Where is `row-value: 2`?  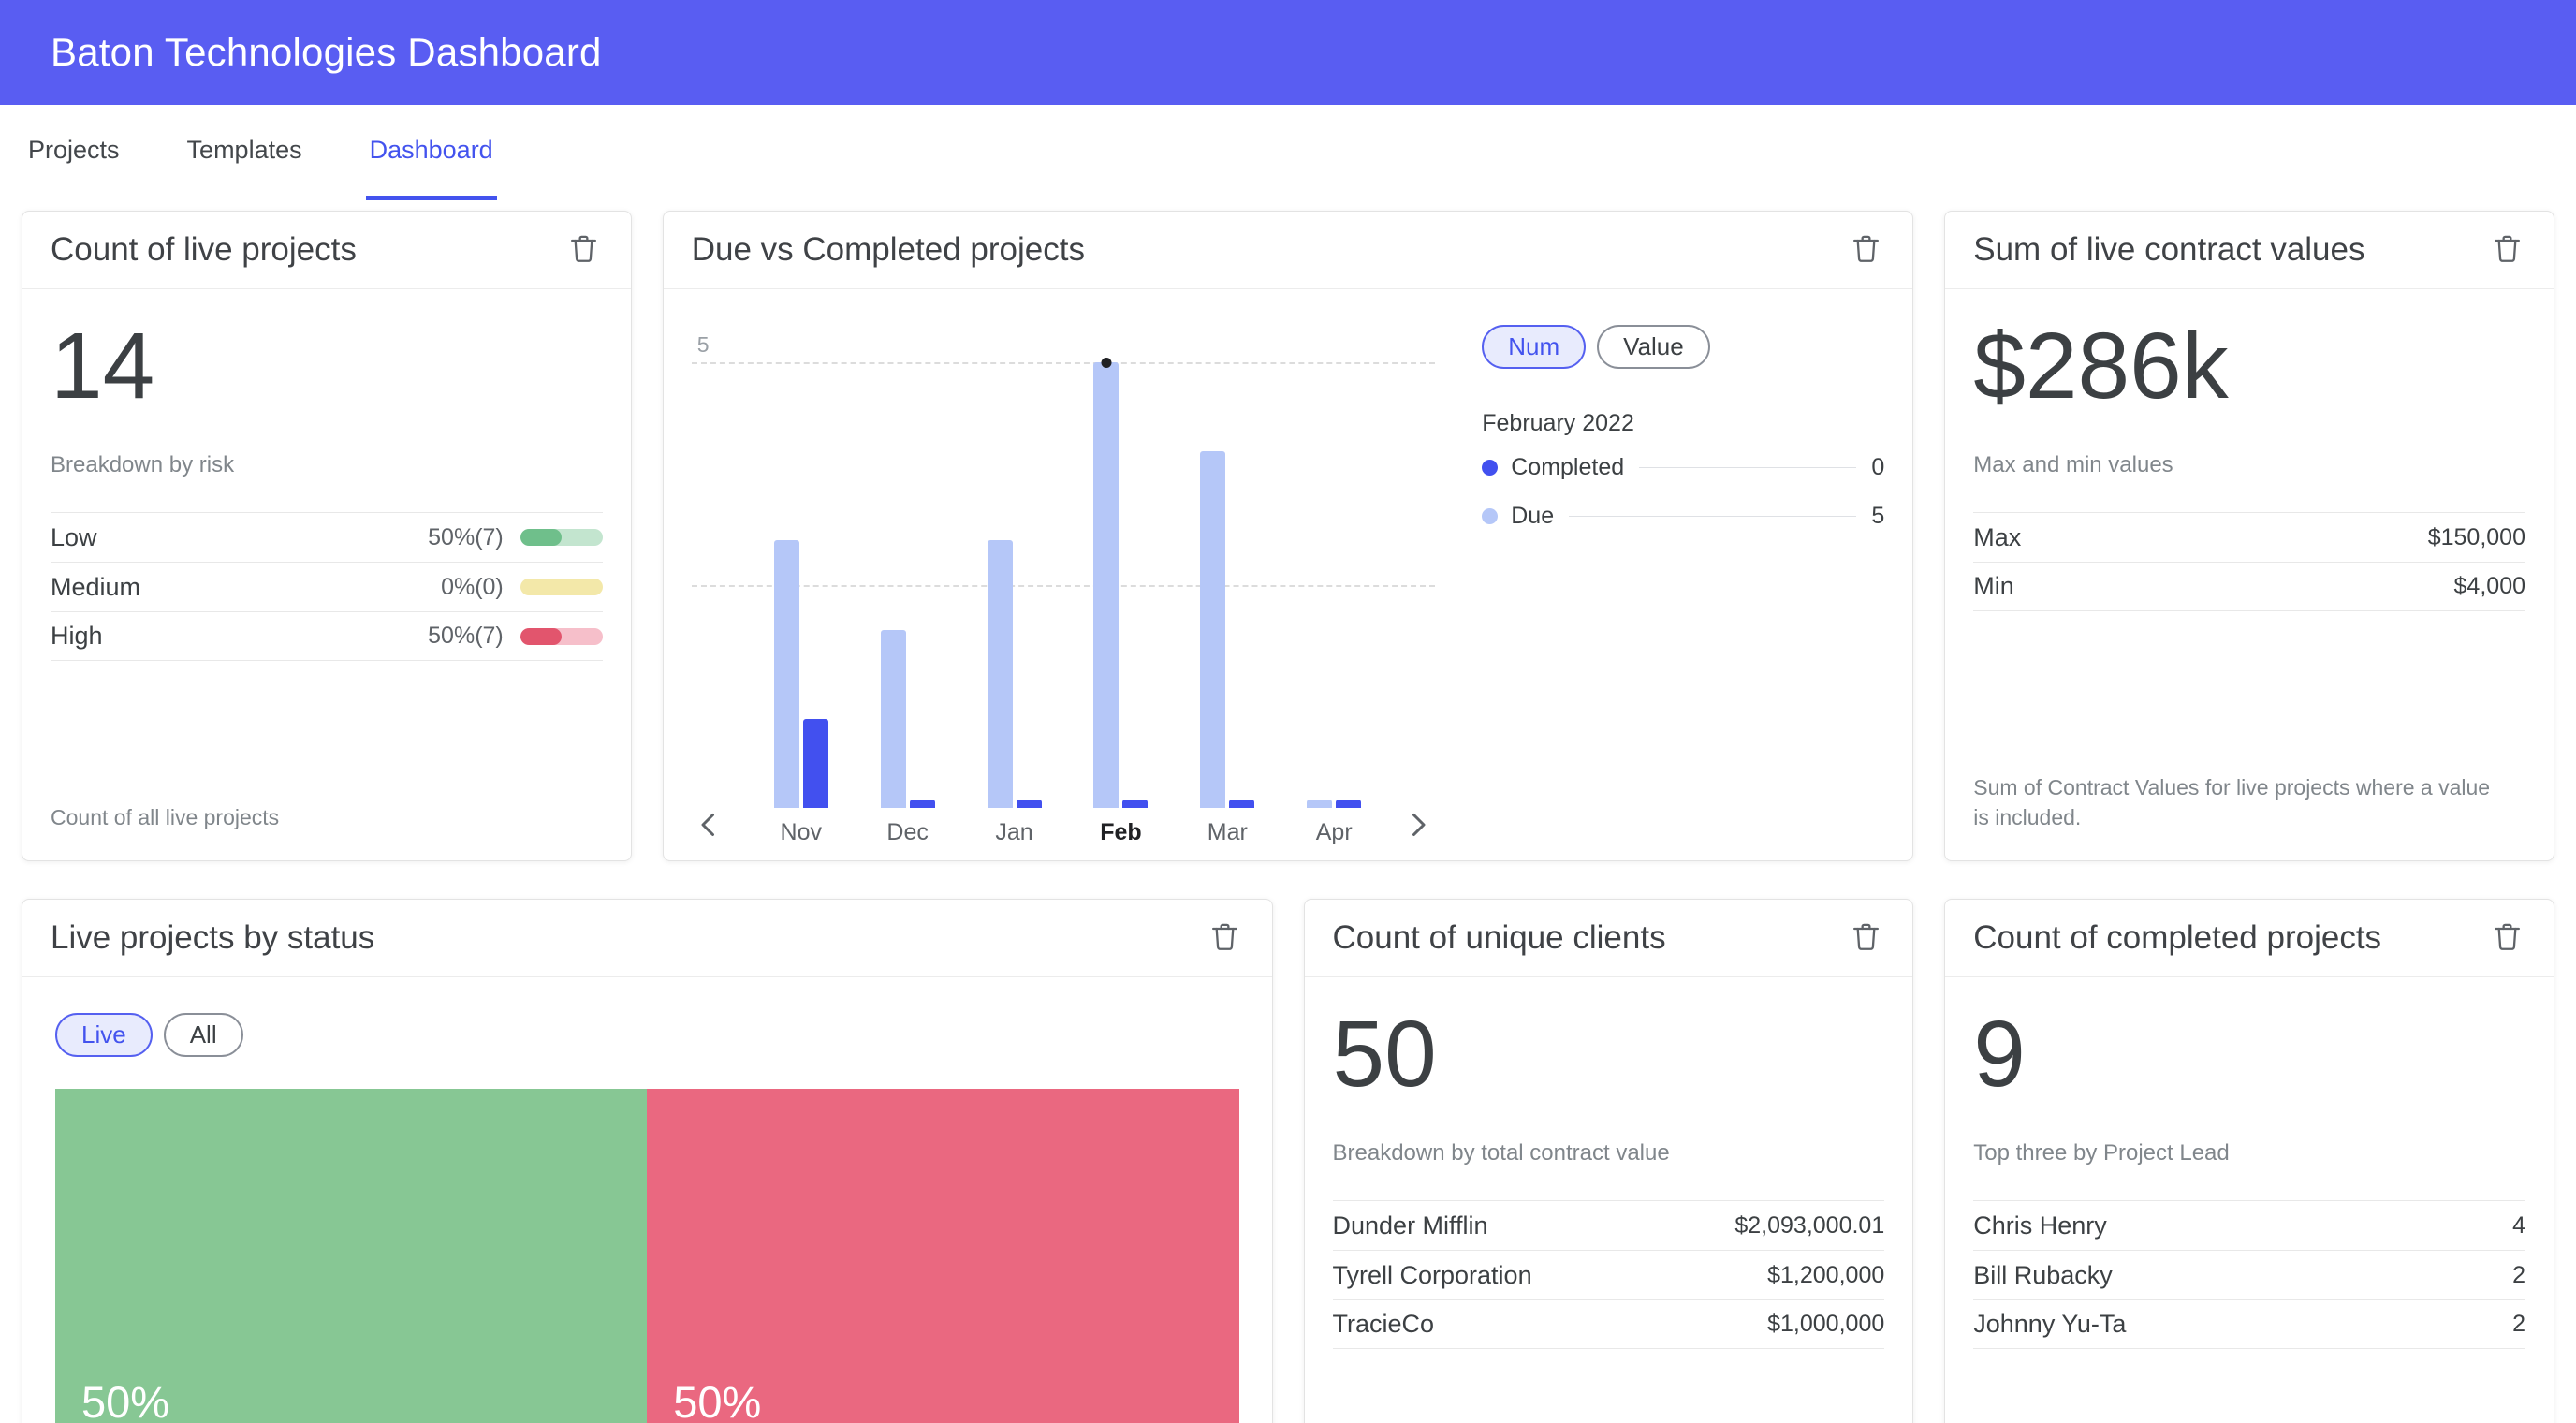
row-value: 2 is located at coordinates (2518, 1274).